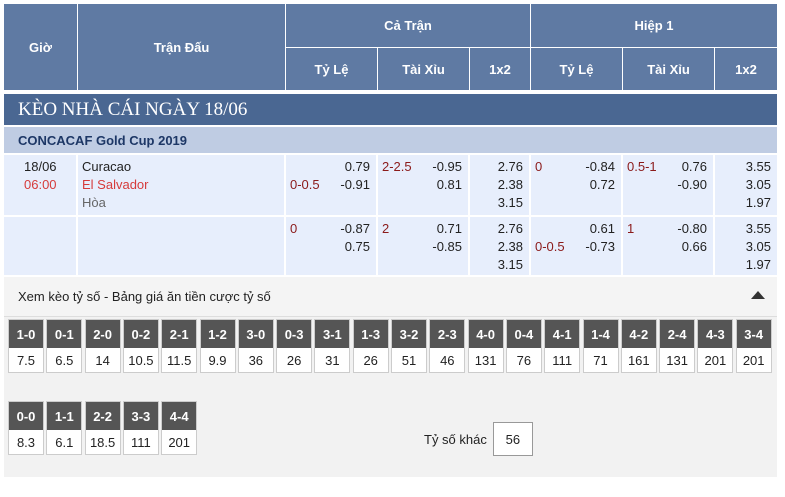 The image size is (785, 497). What do you see at coordinates (370, 346) in the screenshot?
I see `score-cell: 1-3 26` at bounding box center [370, 346].